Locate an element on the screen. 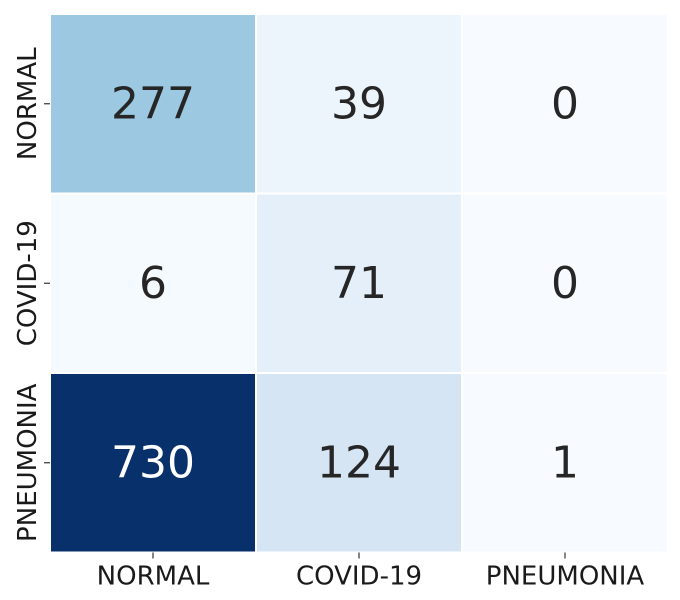 Image resolution: width=680 pixels, height=600 pixels. cell-value-r2-c1: 124 is located at coordinates (359, 462).